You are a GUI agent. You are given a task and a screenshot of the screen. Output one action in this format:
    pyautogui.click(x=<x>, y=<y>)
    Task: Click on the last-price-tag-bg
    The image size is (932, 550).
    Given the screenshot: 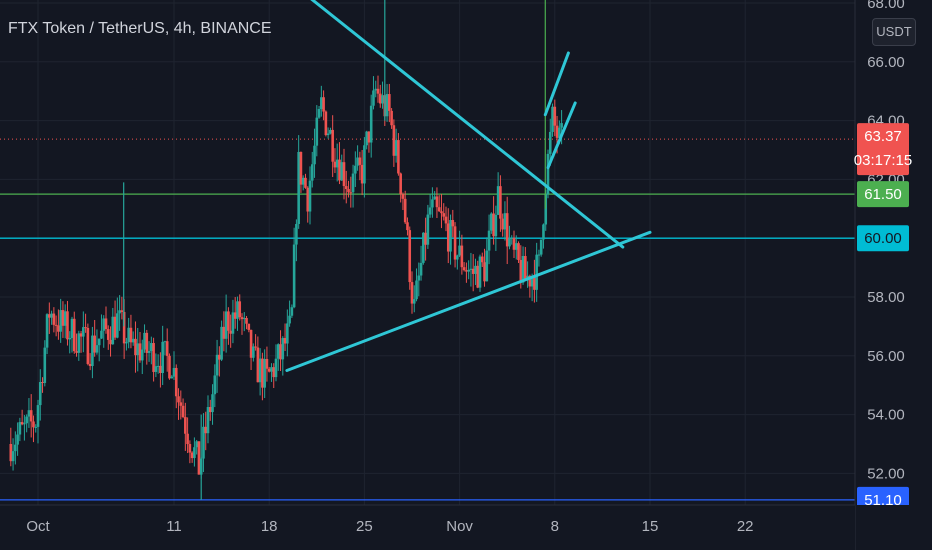 What is the action you would take?
    pyautogui.click(x=883, y=149)
    